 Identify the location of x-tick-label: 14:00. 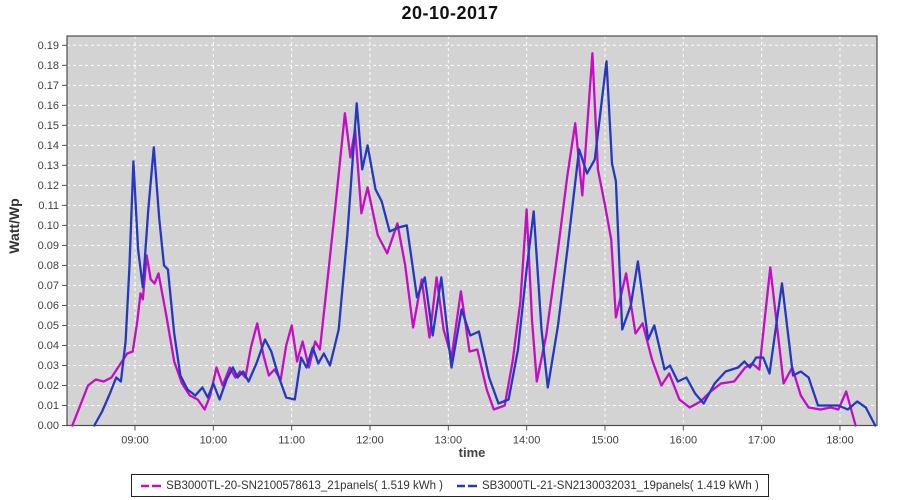
(527, 441).